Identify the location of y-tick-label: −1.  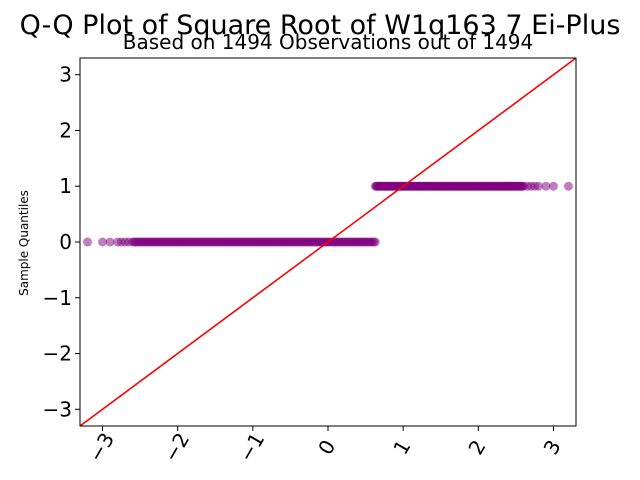
(57, 298).